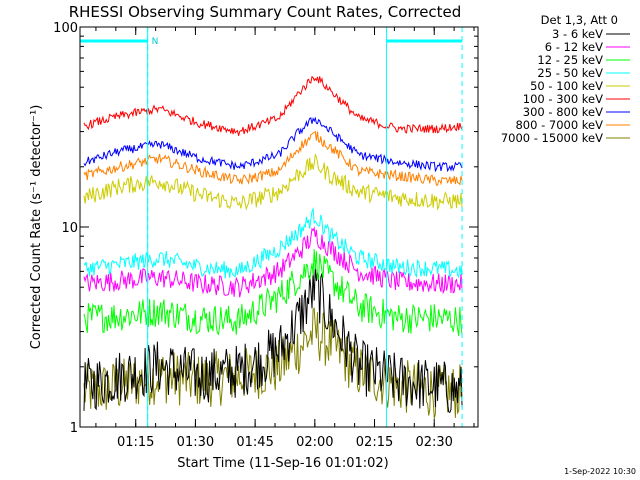 The height and width of the screenshot is (480, 640). What do you see at coordinates (577, 34) in the screenshot?
I see `legend-label-1: 3 - 6 keV` at bounding box center [577, 34].